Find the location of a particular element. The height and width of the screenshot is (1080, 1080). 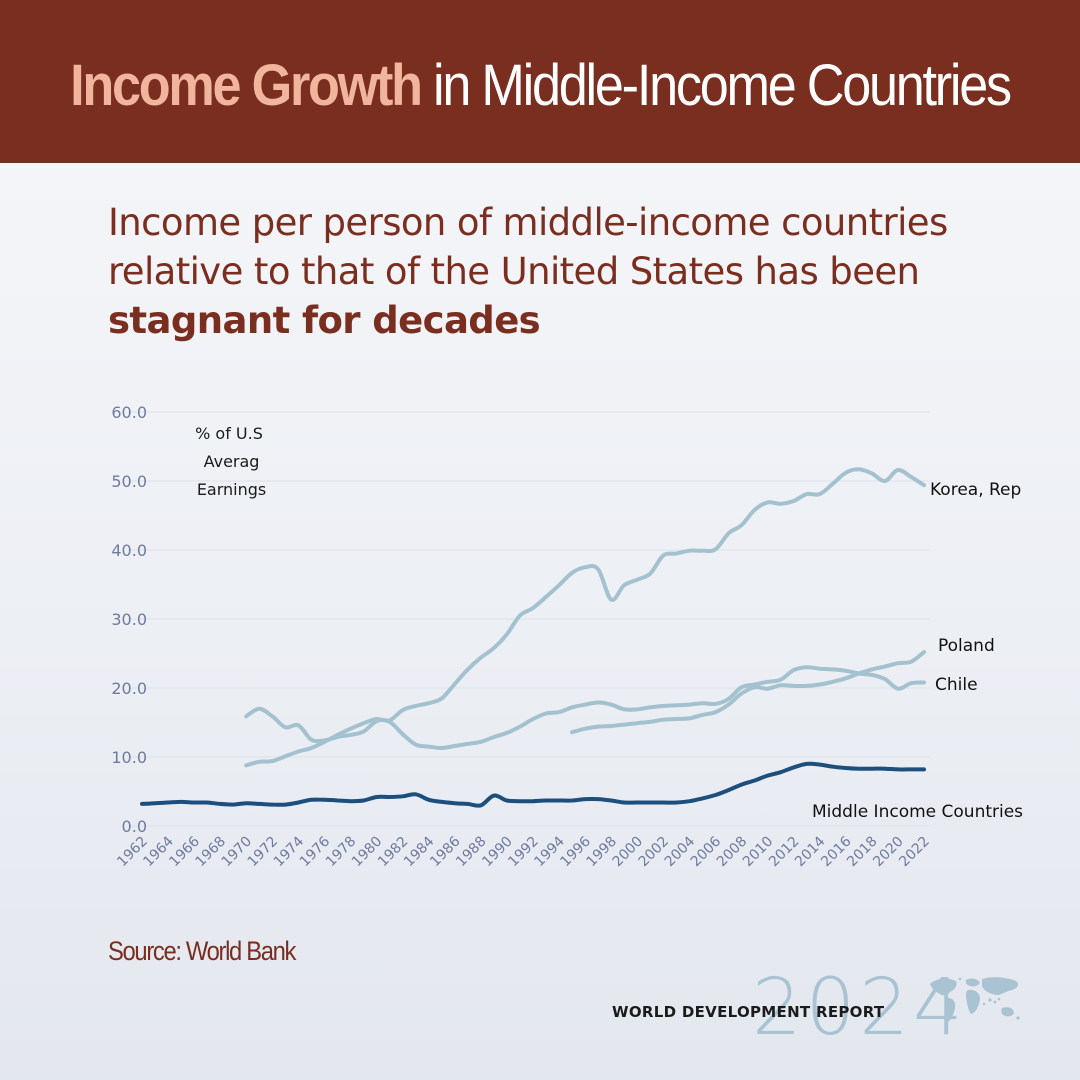

series-label-poland: Poland is located at coordinates (966, 646).